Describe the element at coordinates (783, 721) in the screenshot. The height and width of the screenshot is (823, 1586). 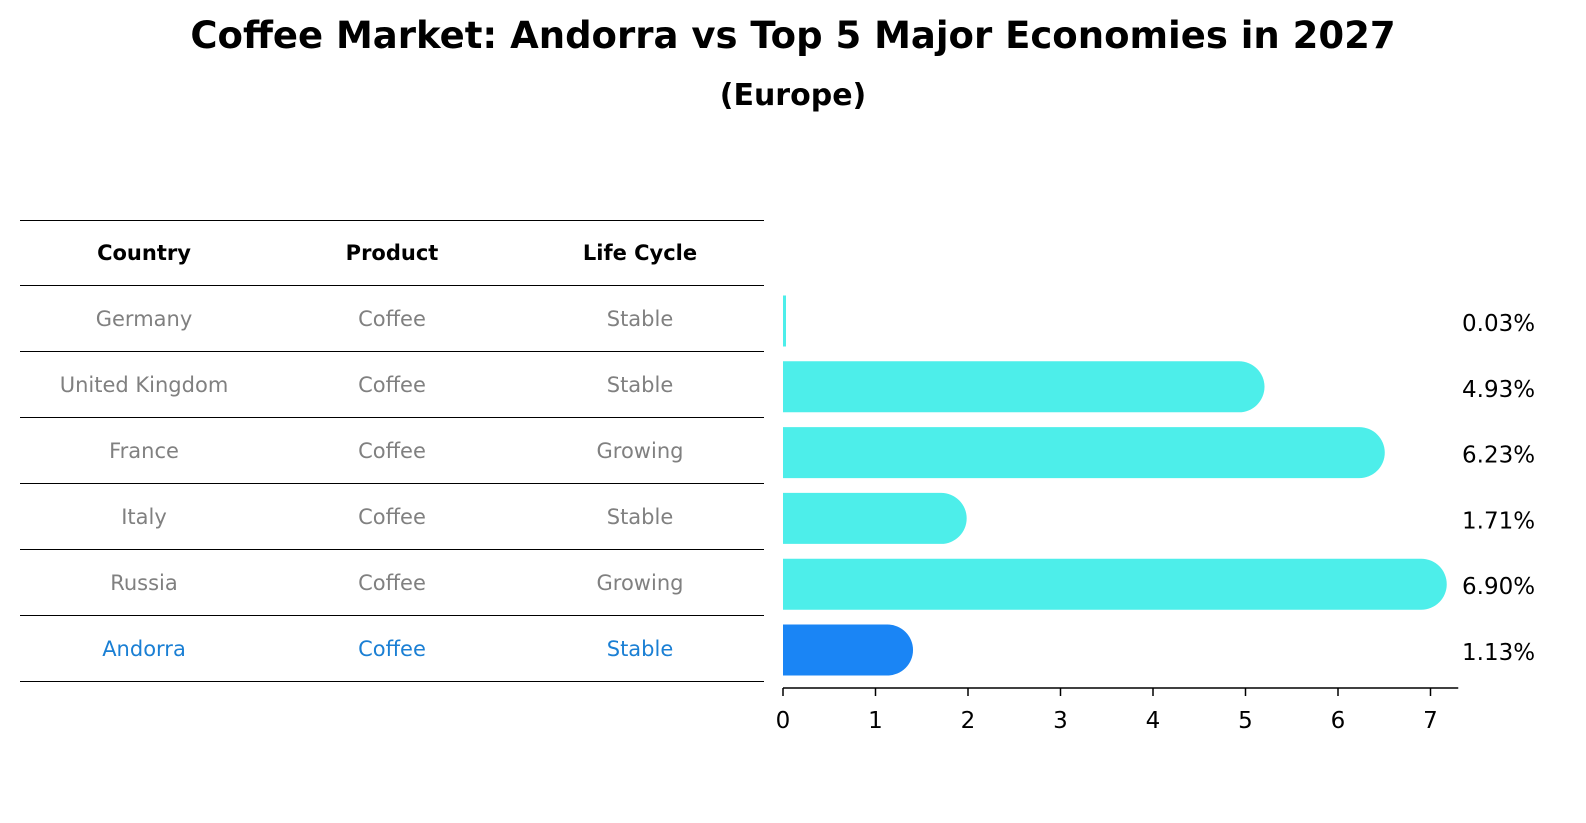
I see `x-tick-label: 0` at that location.